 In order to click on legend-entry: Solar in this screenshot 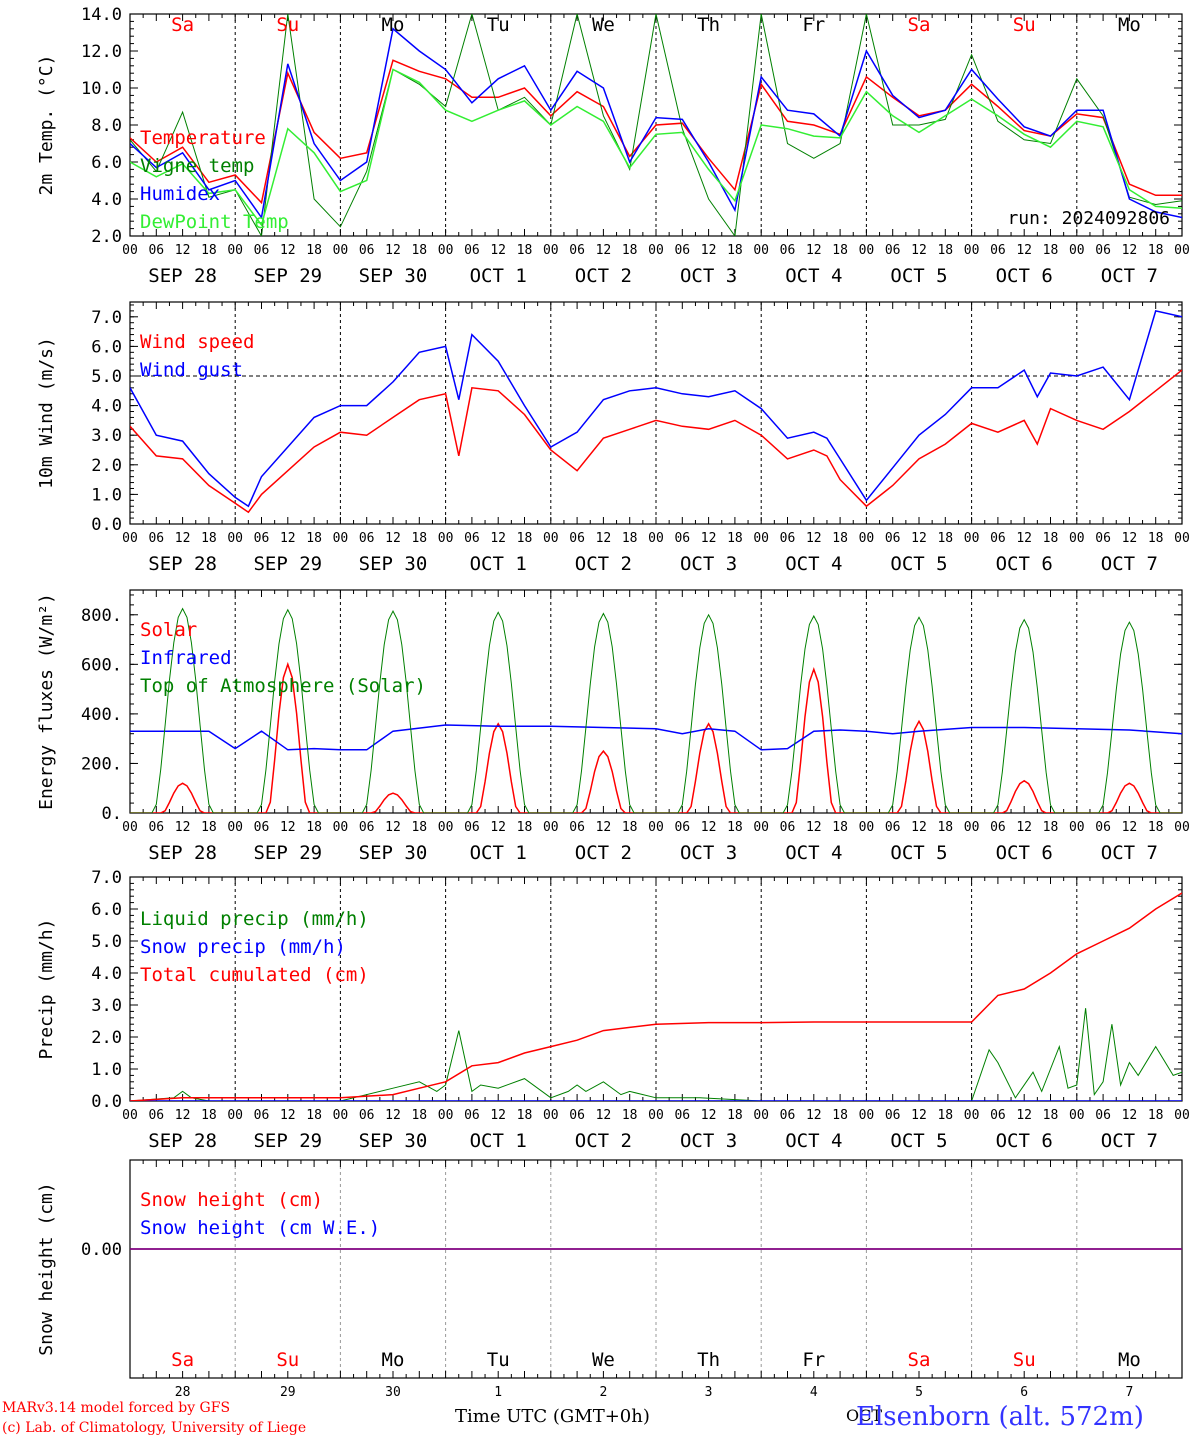, I will do `click(168, 630)`.